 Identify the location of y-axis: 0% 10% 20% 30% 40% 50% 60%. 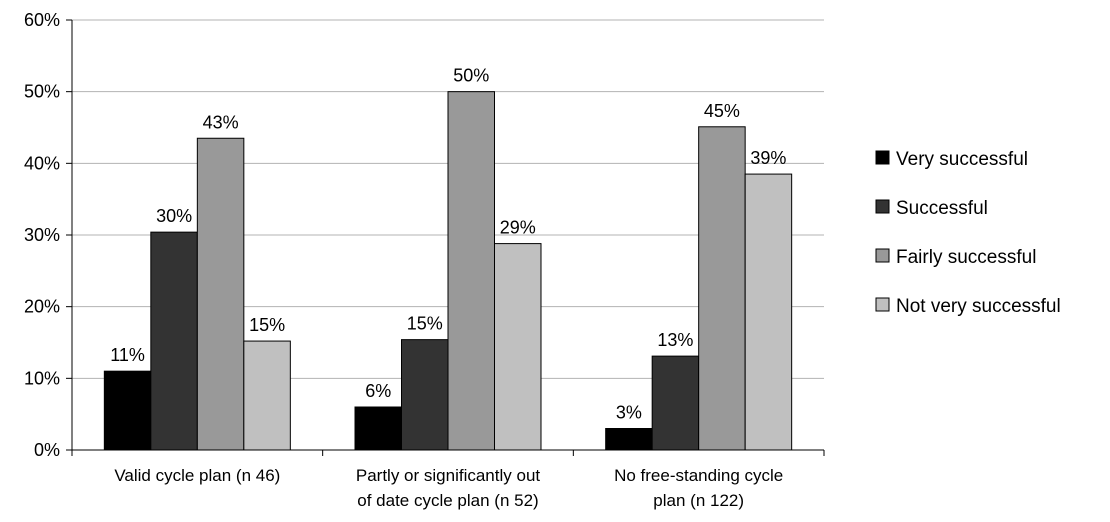
(48, 235).